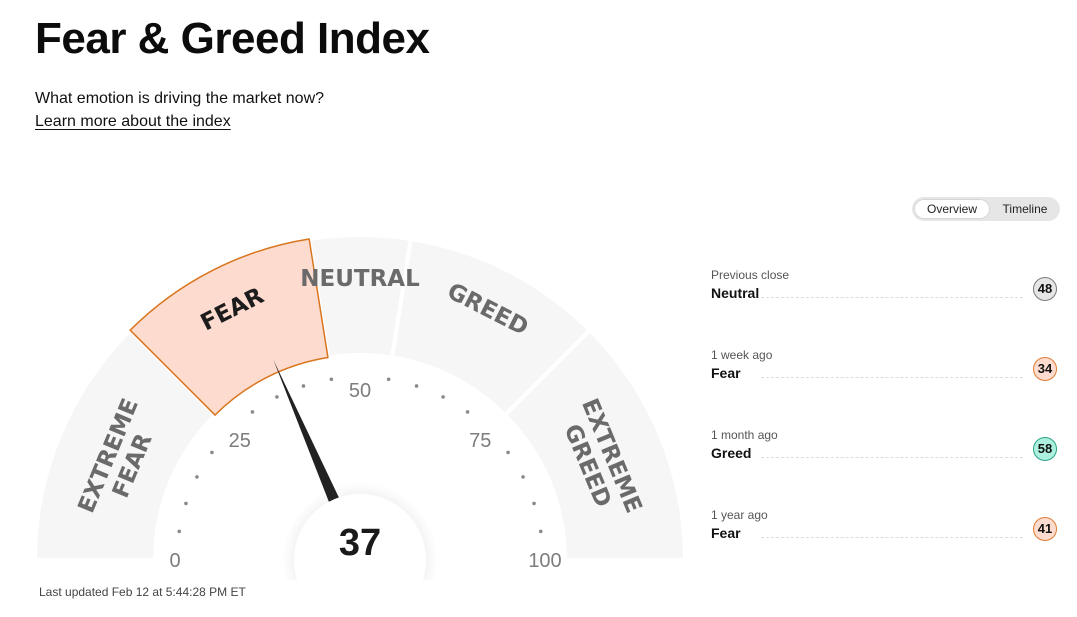 This screenshot has height=617, width=1077. What do you see at coordinates (240, 441) in the screenshot?
I see `tick-label-25: 25` at bounding box center [240, 441].